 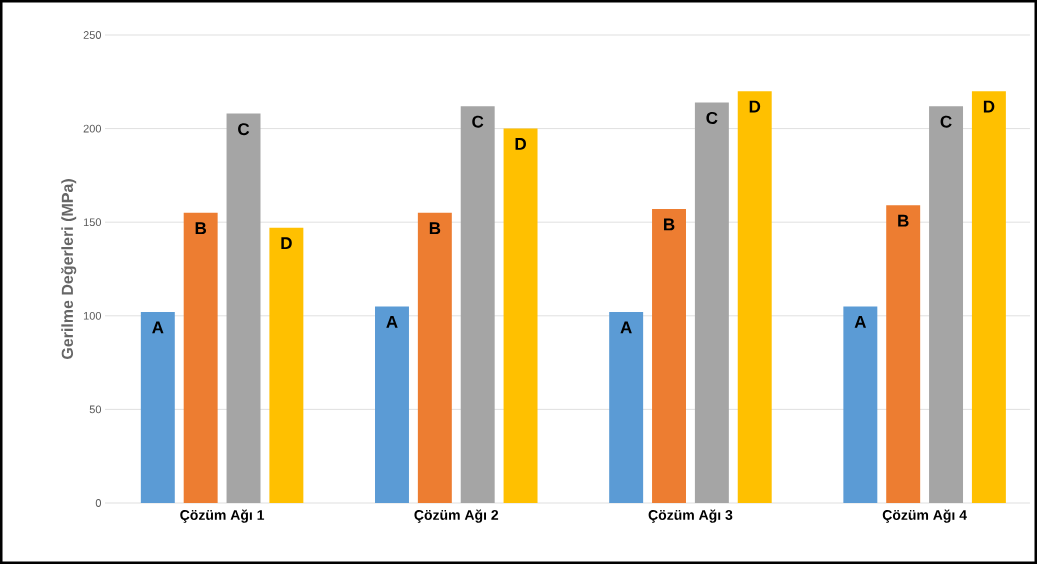 I want to click on series-label: C, so click(x=478, y=121).